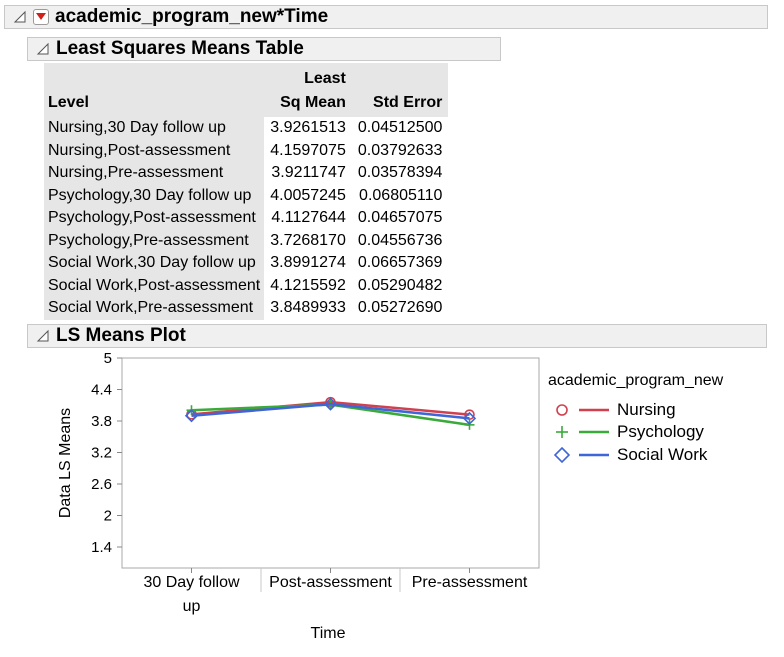 Image resolution: width=784 pixels, height=657 pixels. Describe the element at coordinates (154, 90) in the screenshot. I see `level-column-header: Level` at that location.